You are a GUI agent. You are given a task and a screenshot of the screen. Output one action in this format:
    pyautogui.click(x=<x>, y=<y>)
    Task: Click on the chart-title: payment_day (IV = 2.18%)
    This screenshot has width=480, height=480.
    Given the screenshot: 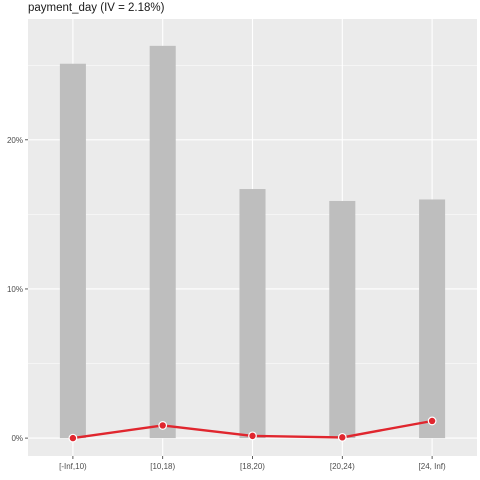 What is the action you would take?
    pyautogui.click(x=96, y=8)
    